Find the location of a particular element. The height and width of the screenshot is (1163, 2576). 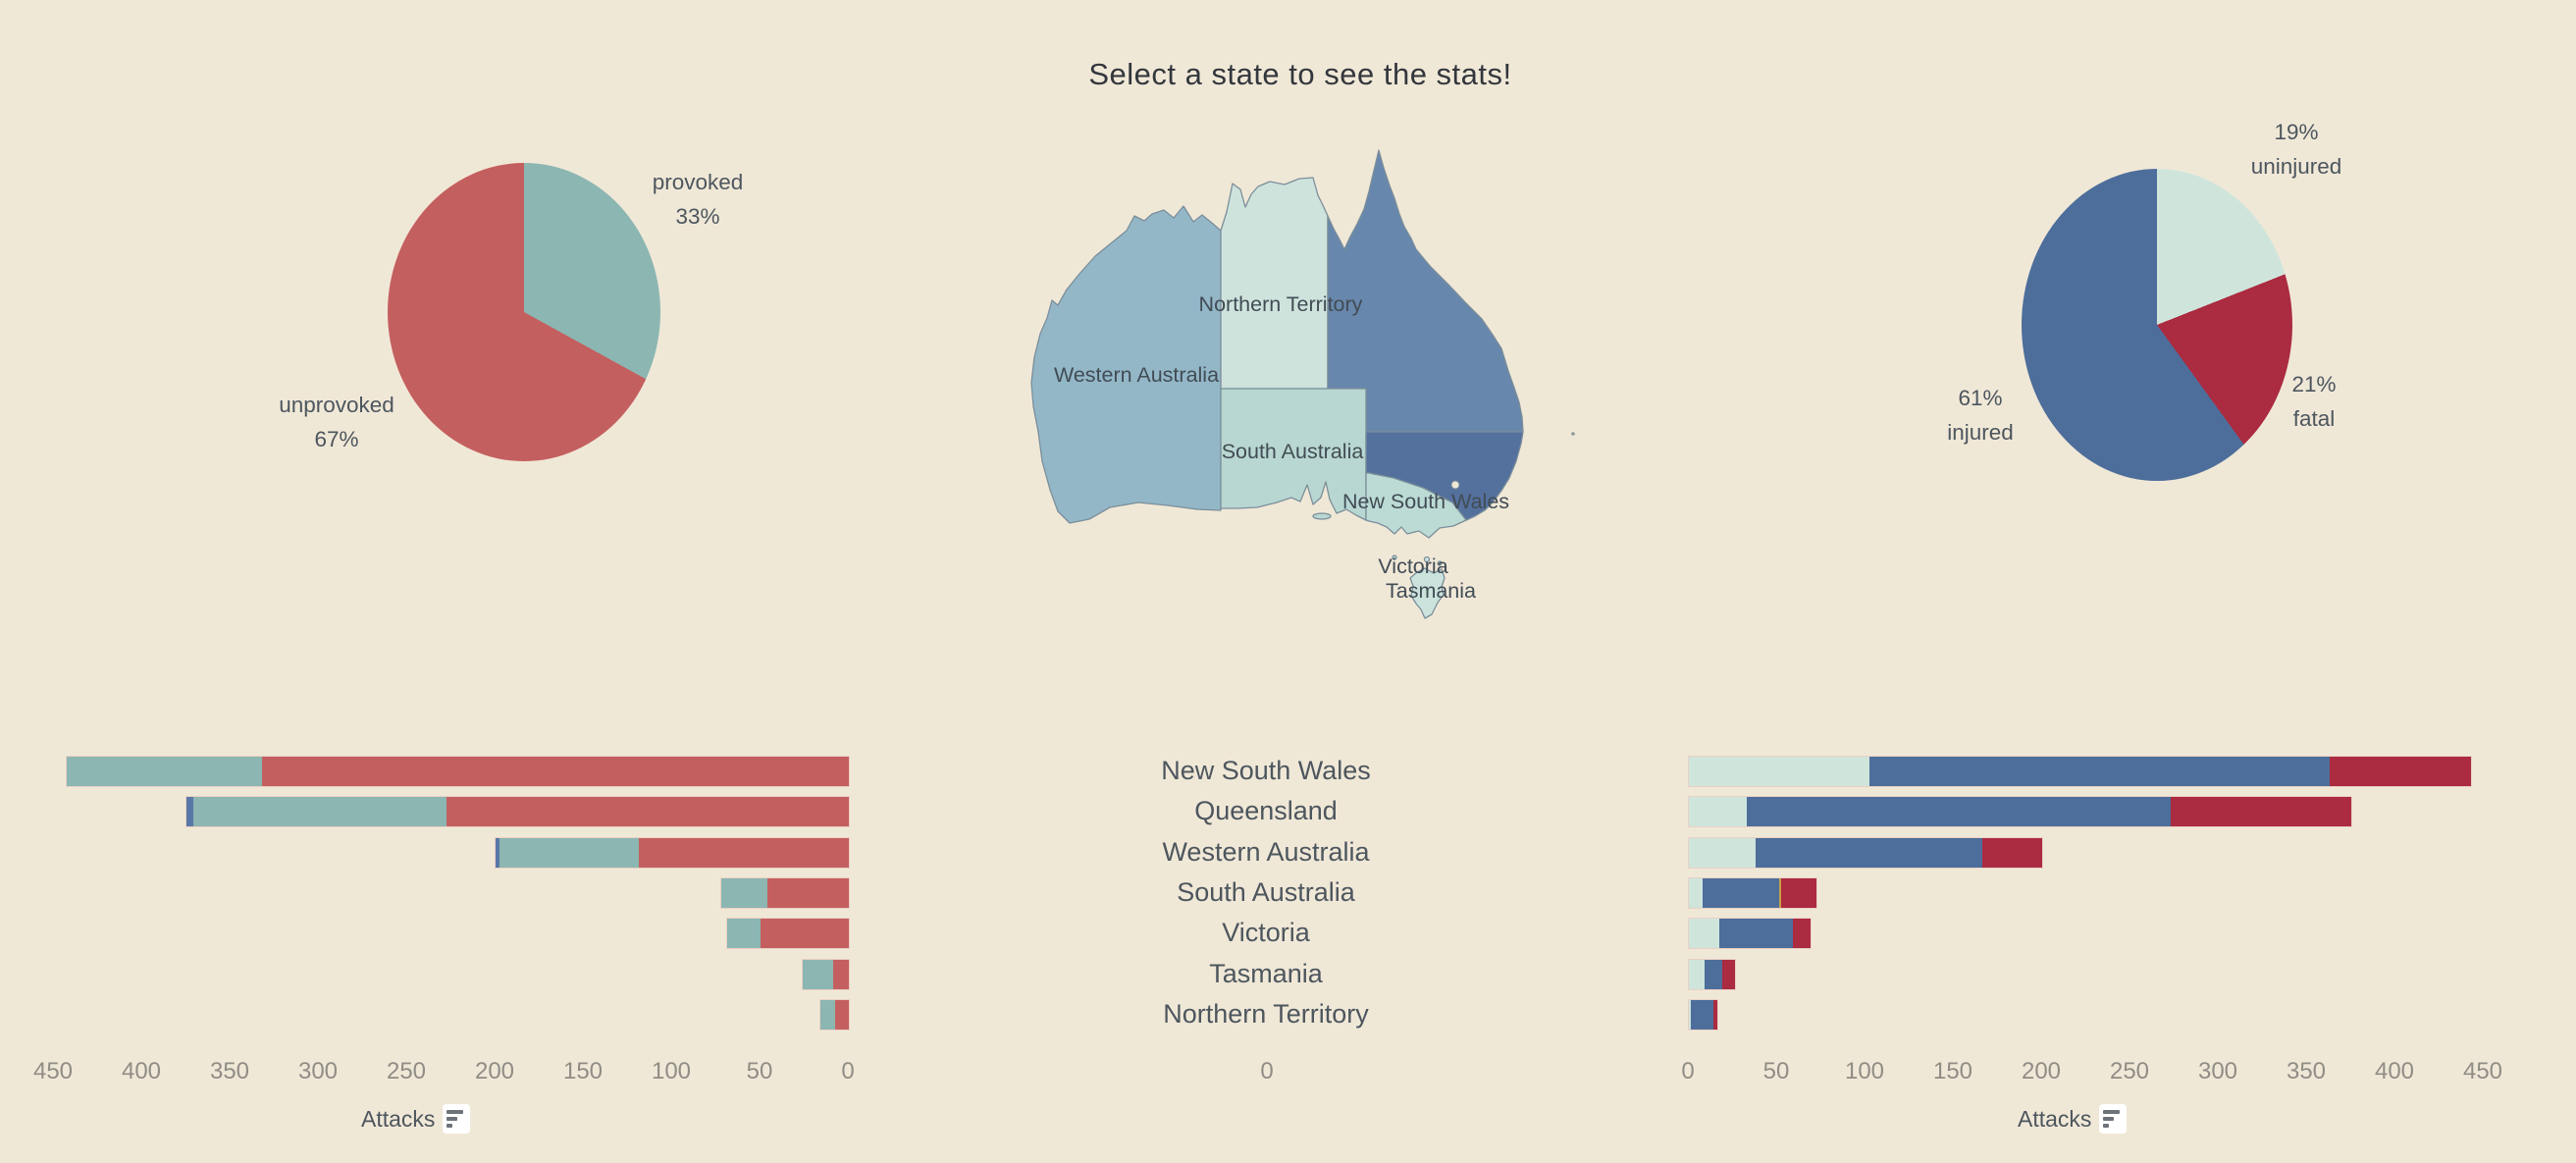

axis-tick-200: 200 is located at coordinates (494, 1071).